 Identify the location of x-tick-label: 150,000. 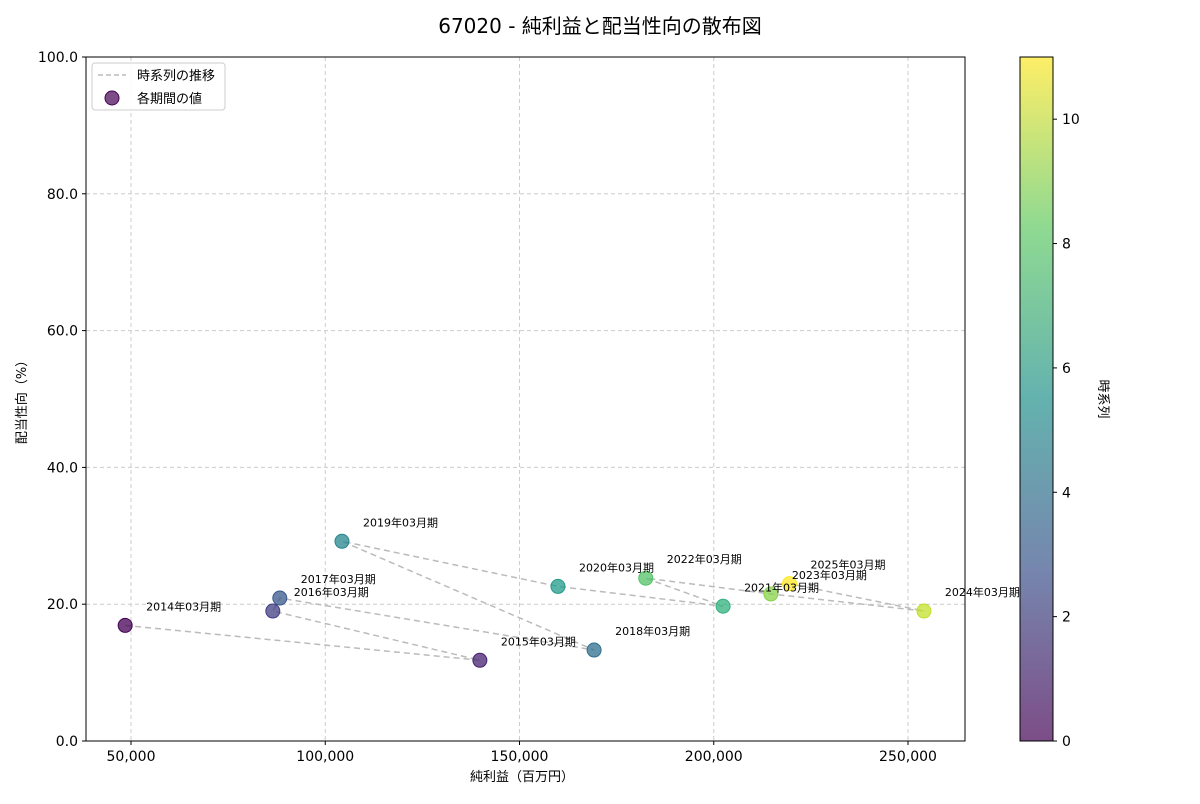
(520, 757).